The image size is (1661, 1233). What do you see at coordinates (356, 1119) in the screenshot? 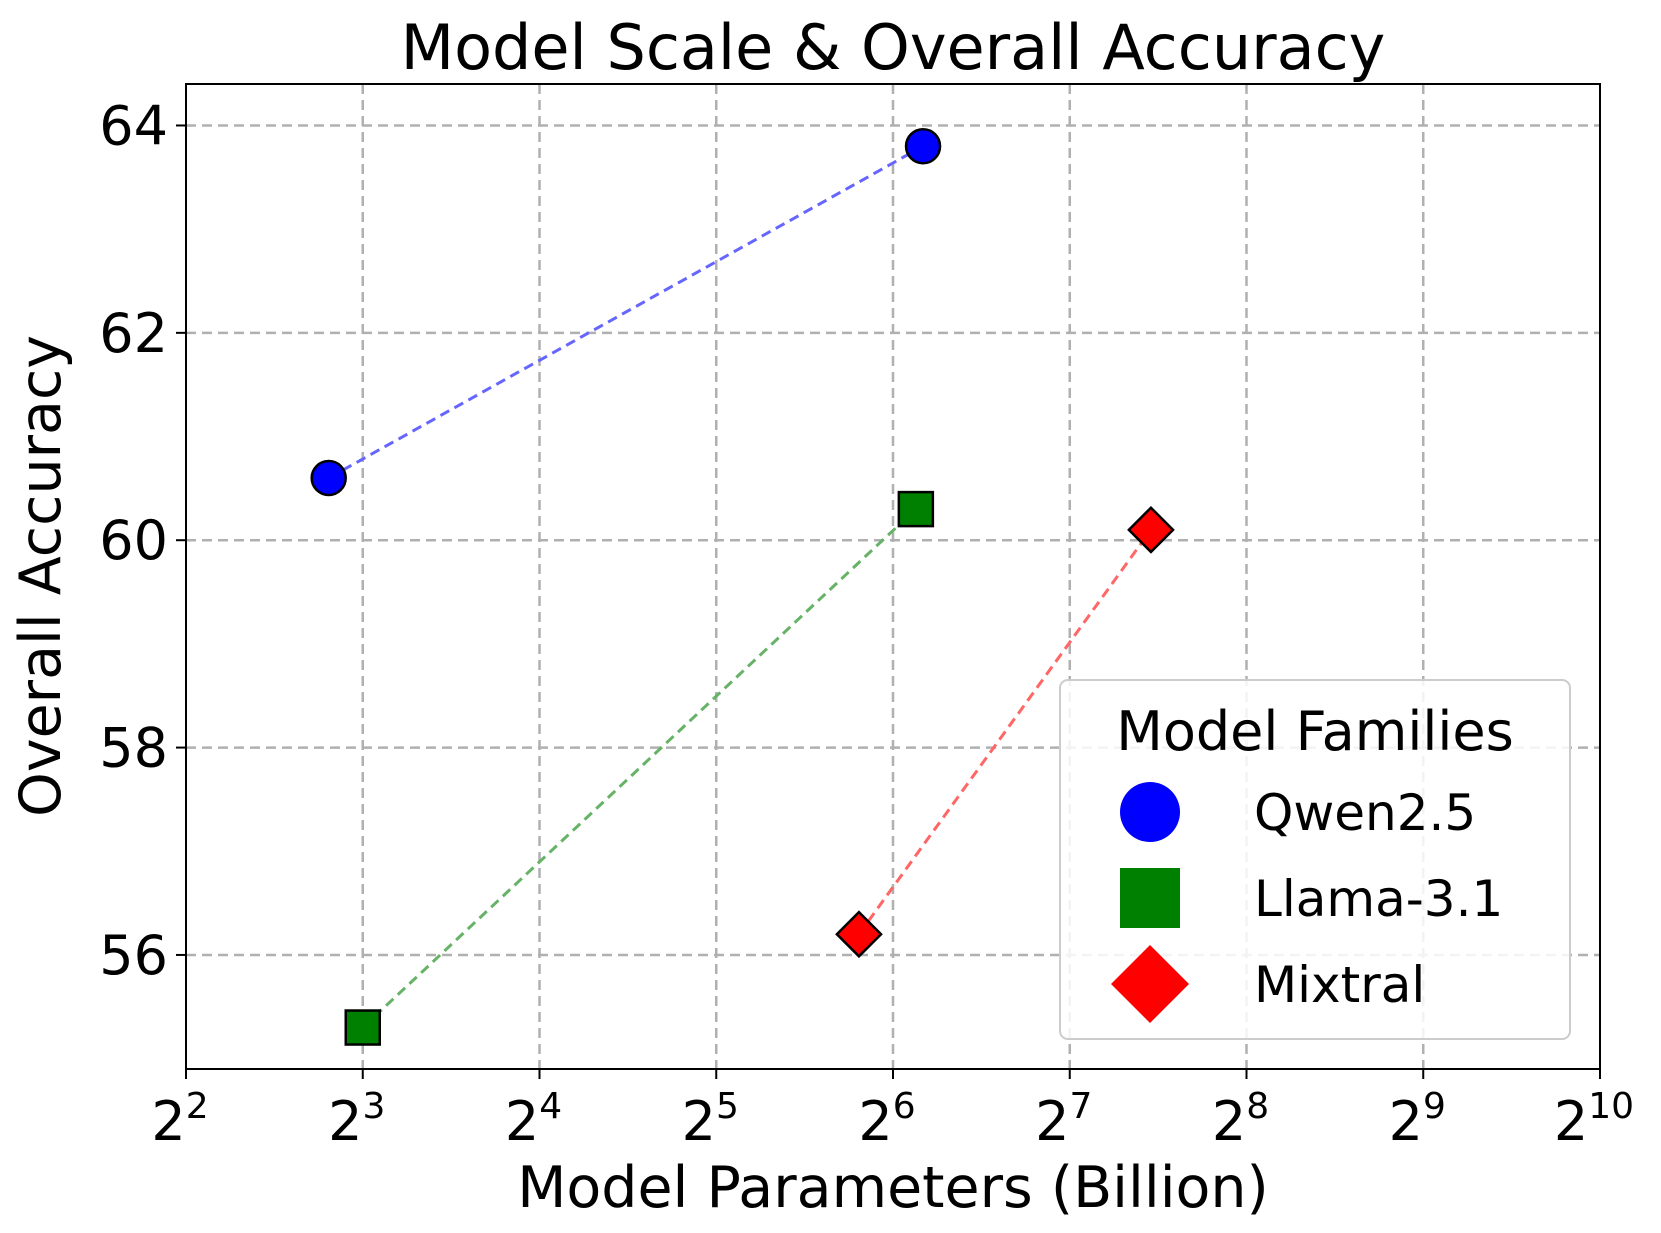
I see `x-tick-label: 23` at bounding box center [356, 1119].